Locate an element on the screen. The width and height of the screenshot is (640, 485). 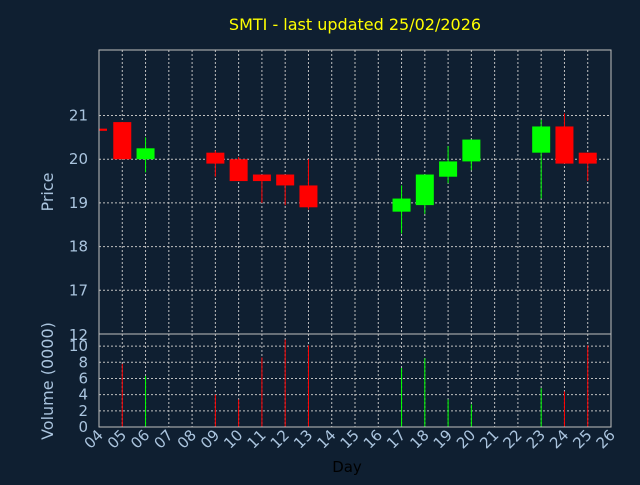
volume-tick-label: 10 is located at coordinates (78, 346).